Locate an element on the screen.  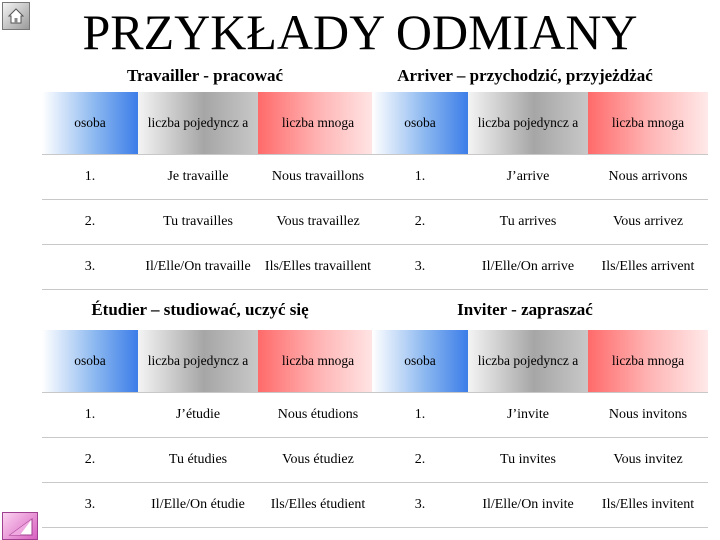
table-row: 3. Il/Elle/On étudie Ils/Elles étudient is located at coordinates (210, 505).